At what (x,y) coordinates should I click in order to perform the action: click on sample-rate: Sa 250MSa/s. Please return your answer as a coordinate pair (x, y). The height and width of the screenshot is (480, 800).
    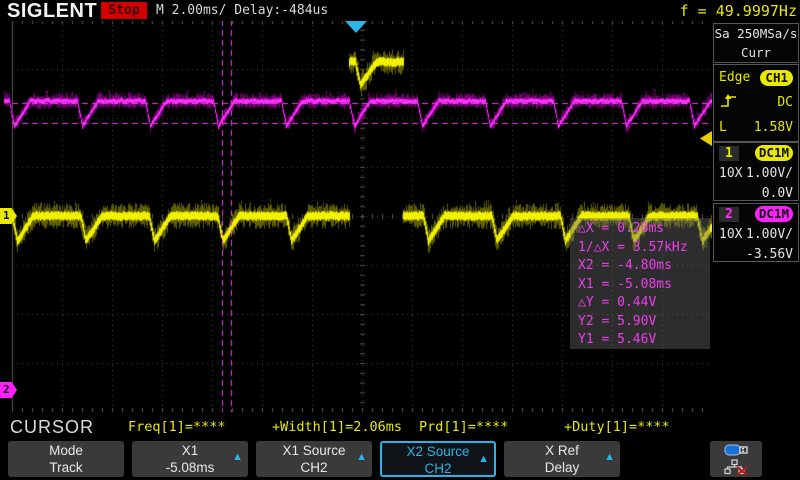
    Looking at the image, I should click on (756, 33).